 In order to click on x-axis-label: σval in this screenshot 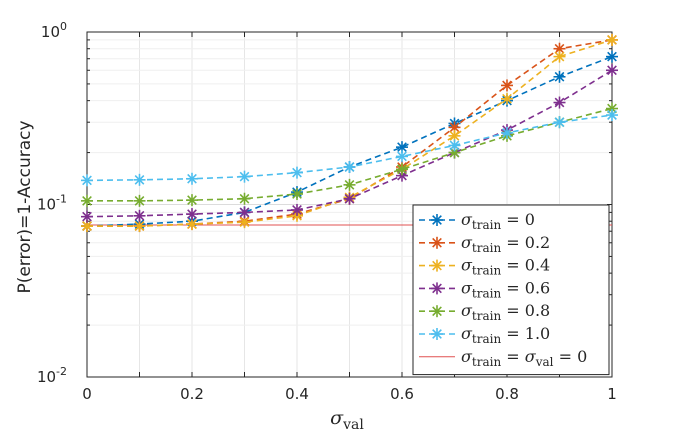, I will do `click(347, 420)`.